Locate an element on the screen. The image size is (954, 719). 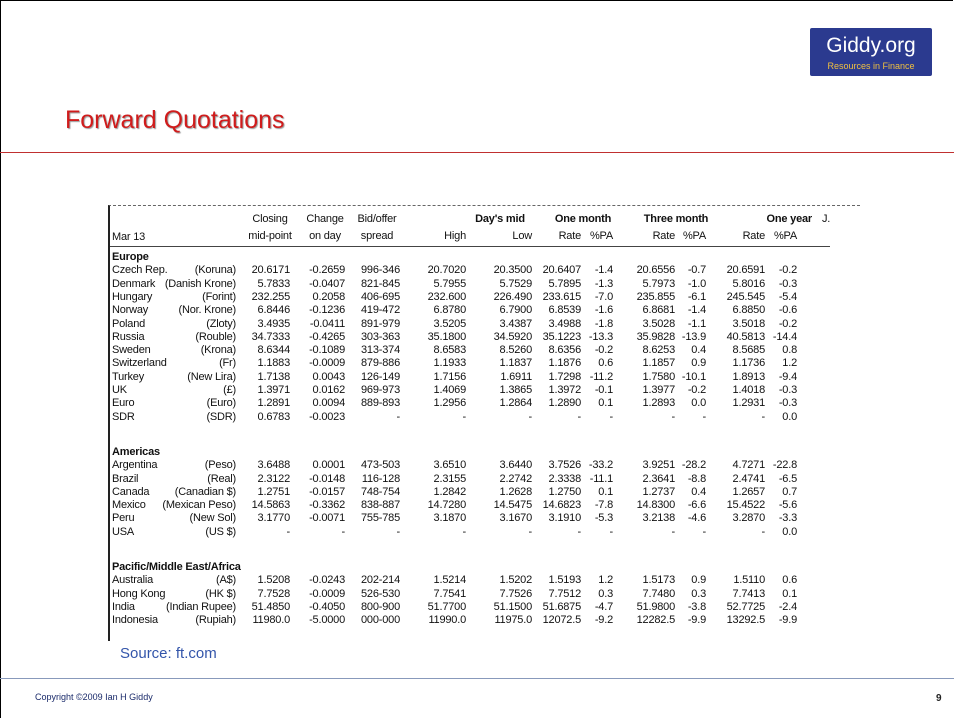
cell: 1.2628 is located at coordinates (516, 491).